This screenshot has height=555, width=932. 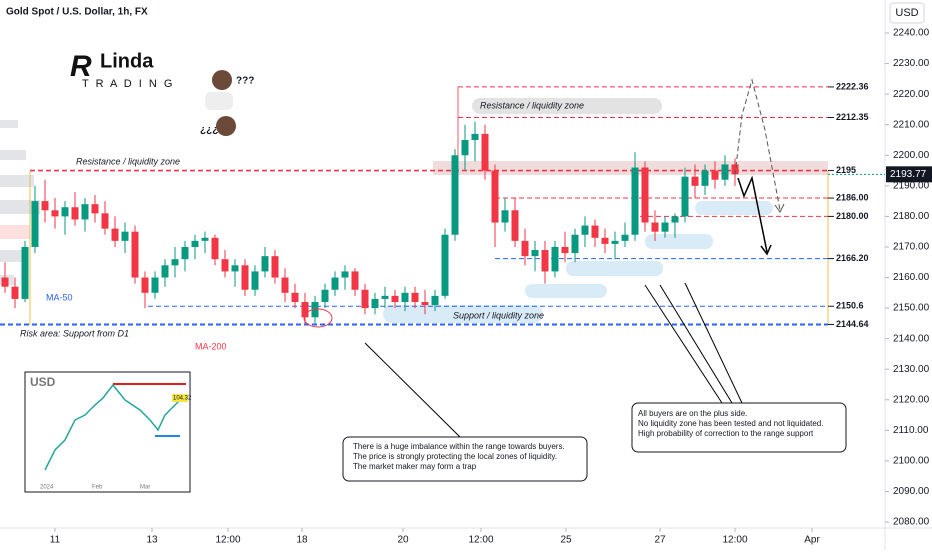 What do you see at coordinates (911, 216) in the screenshot?
I see `y-tick-label: 2180.00` at bounding box center [911, 216].